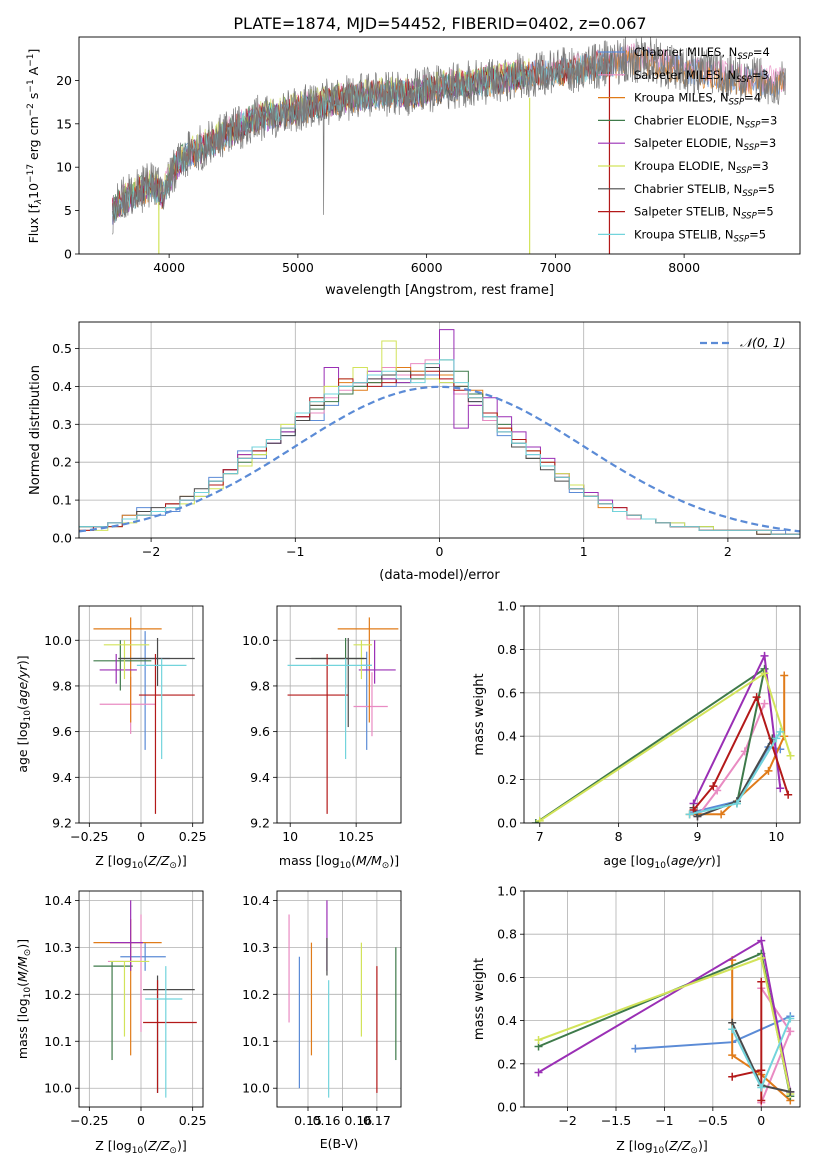 This screenshot has height=1170, width=819. I want to click on y-axis-label: mass [log10(M/M⊙)], so click(24, 999).